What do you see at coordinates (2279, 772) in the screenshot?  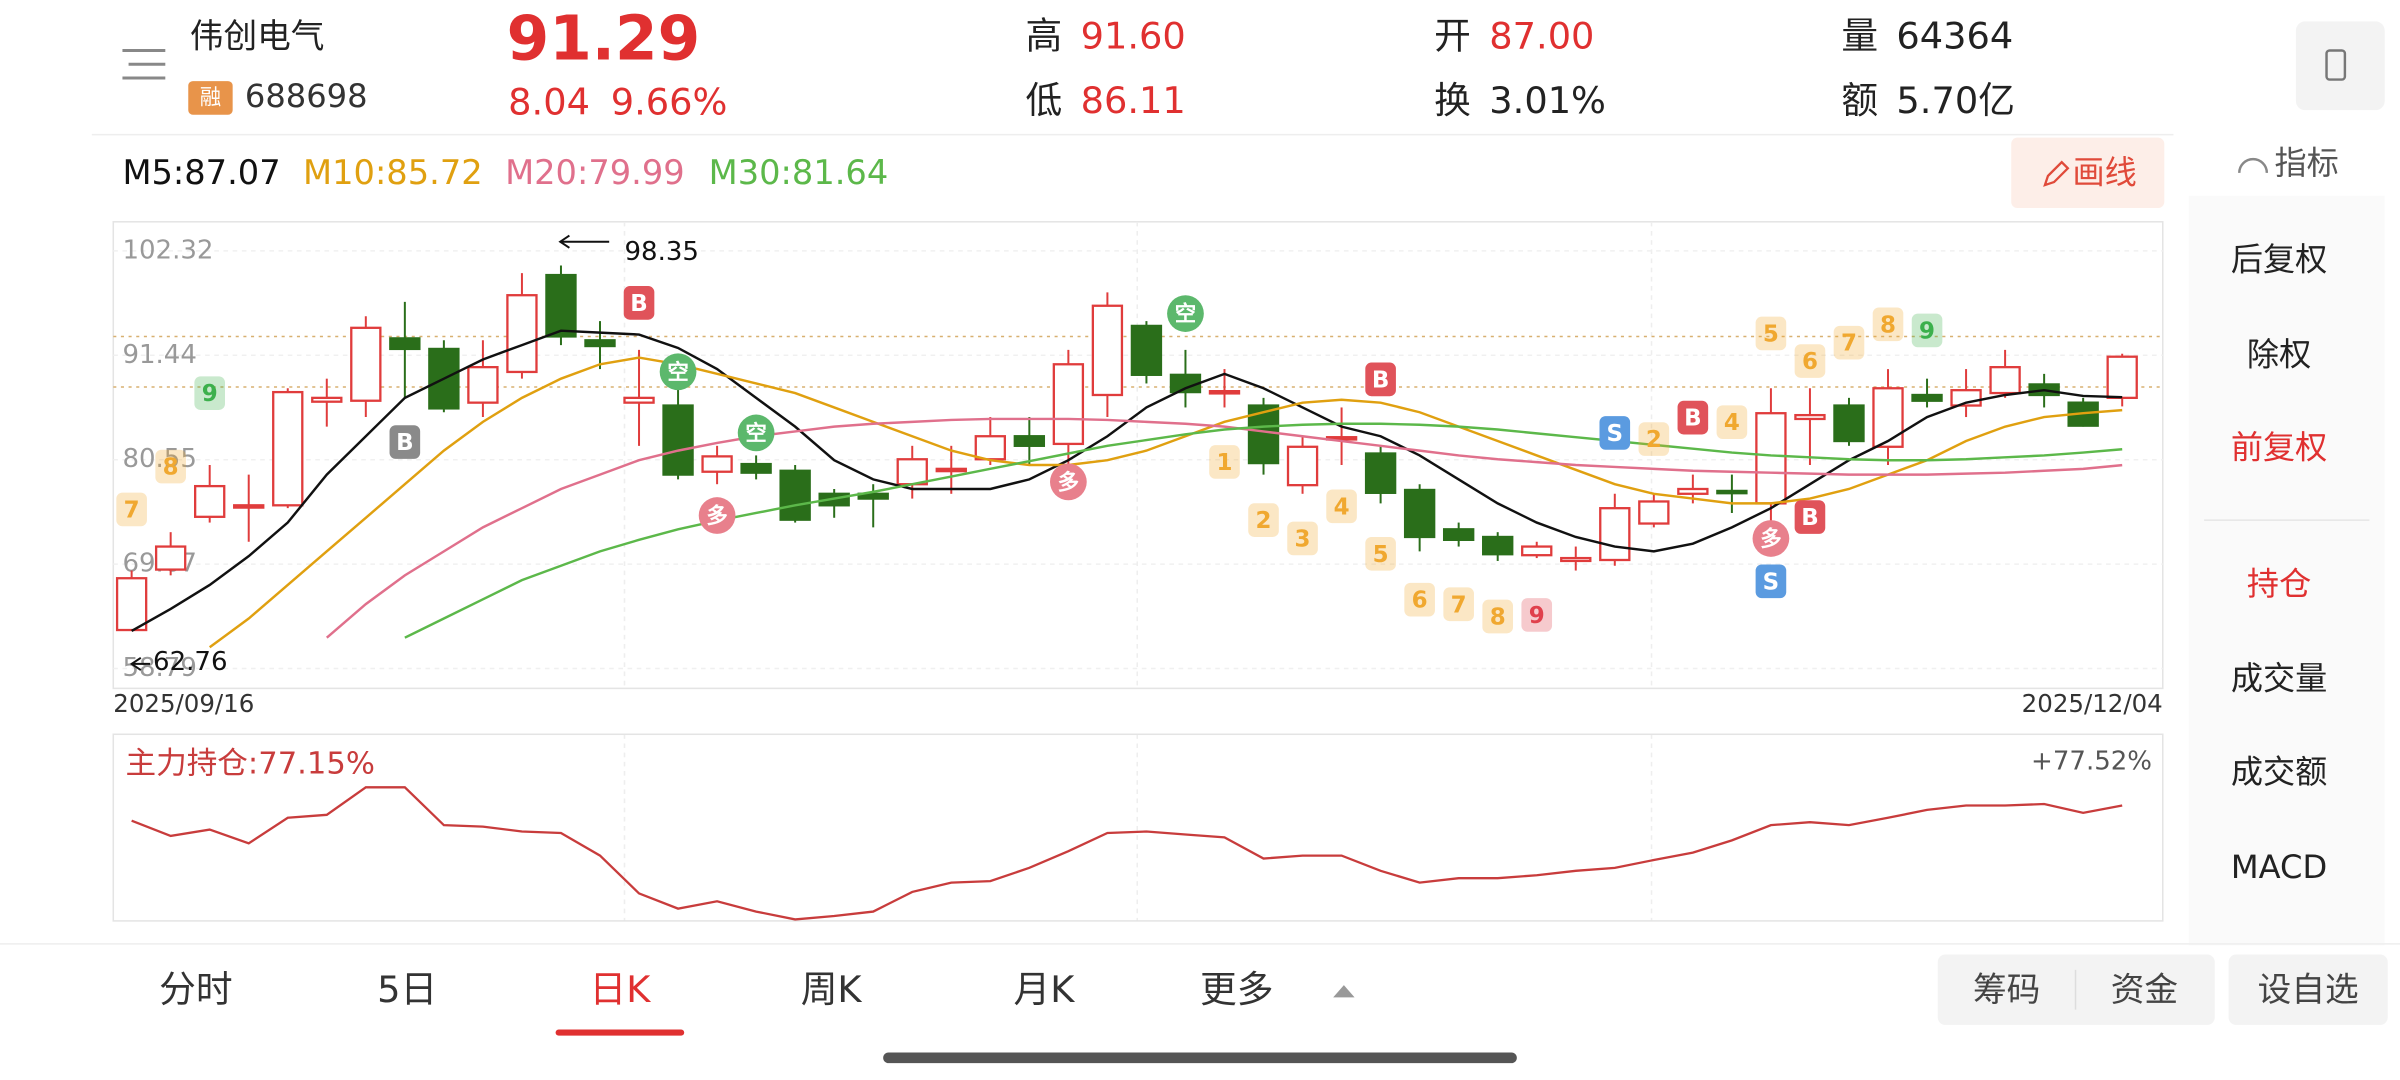 I see `side-menu-item: 成交额` at bounding box center [2279, 772].